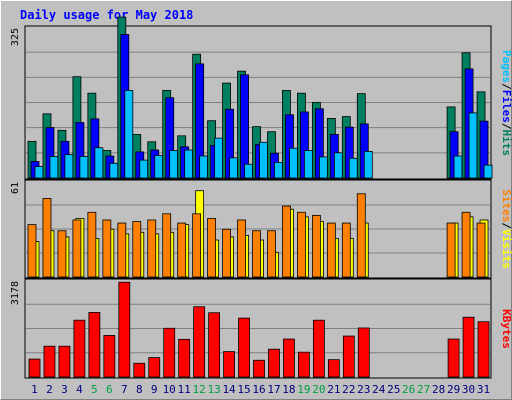 This screenshot has width=512, height=400. Describe the element at coordinates (453, 389) in the screenshot. I see `day-label-29: 29` at that location.